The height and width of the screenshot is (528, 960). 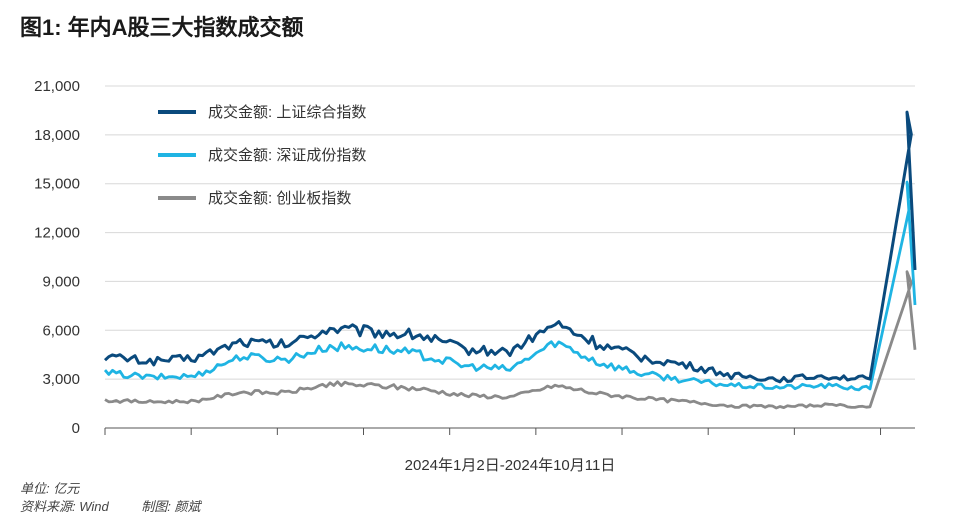 What do you see at coordinates (287, 112) in the screenshot?
I see `legend-label-sh: 成交金额: 上证综合指数` at bounding box center [287, 112].